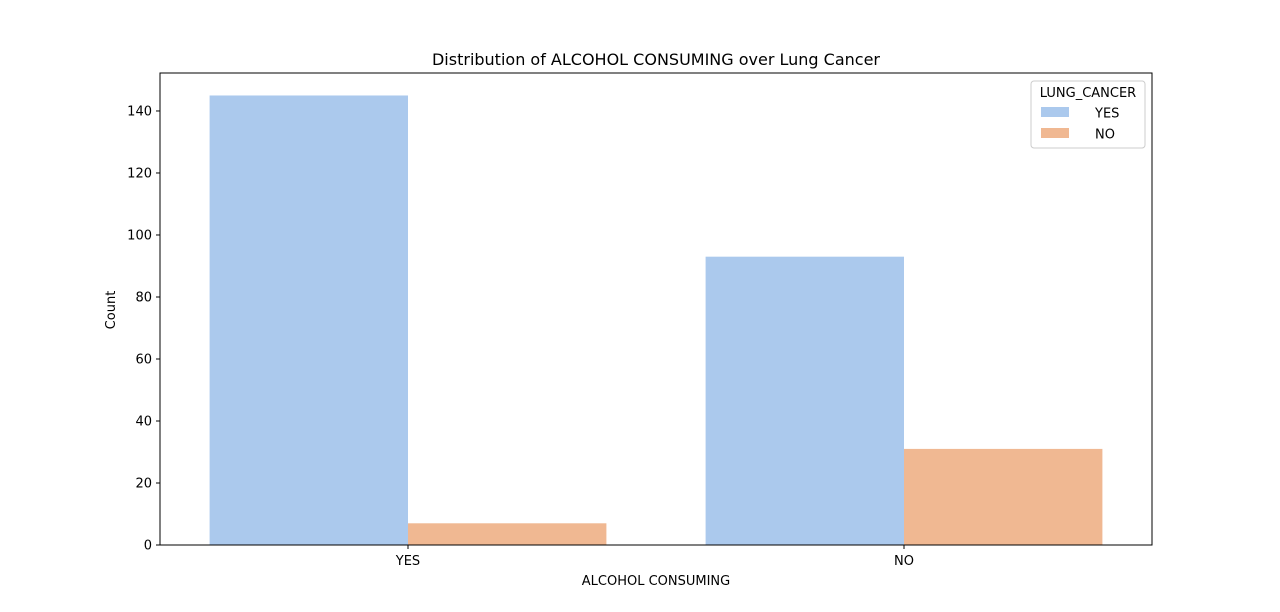 Image resolution: width=1280 pixels, height=612 pixels. Describe the element at coordinates (143, 329) in the screenshot. I see `y-axis: 0 20 40 60 80 100 120 140` at that location.